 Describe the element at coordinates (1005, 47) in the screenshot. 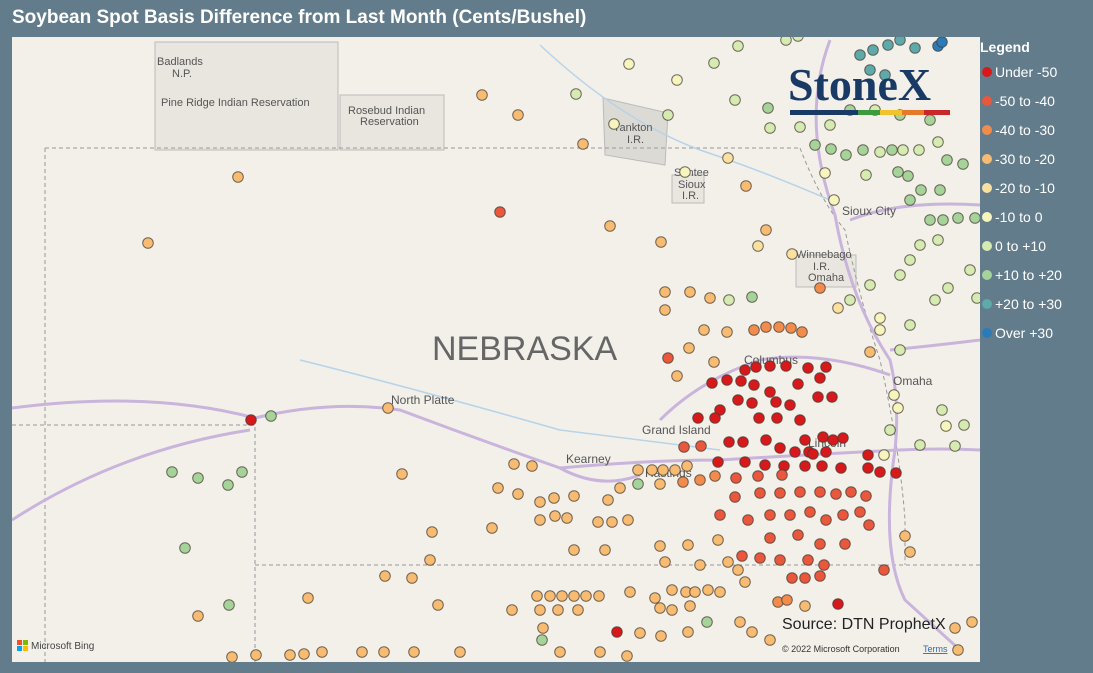

I see `legend-title: Legend` at that location.